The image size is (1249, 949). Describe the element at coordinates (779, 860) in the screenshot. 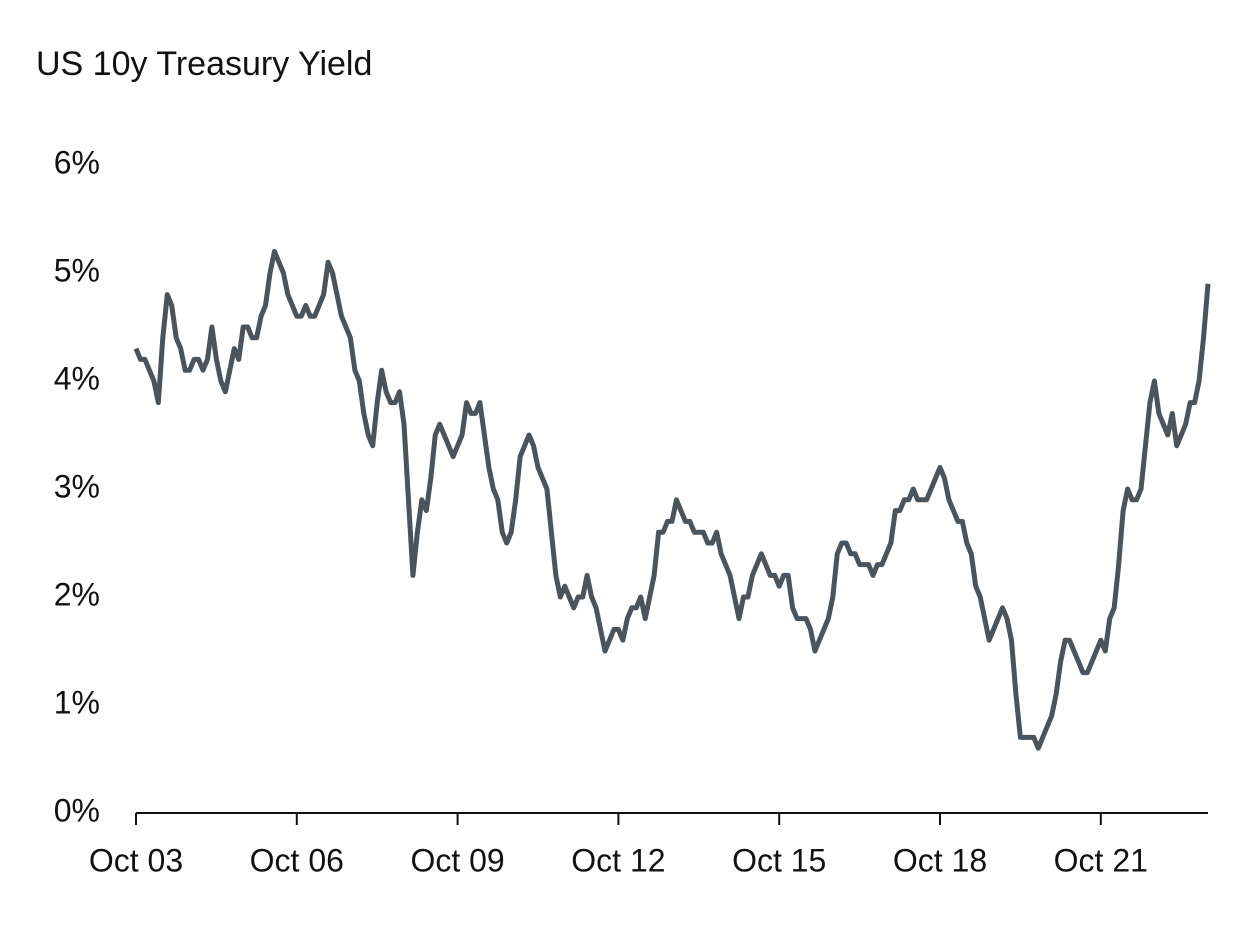

I see `x-tick-label: Oct 15` at that location.